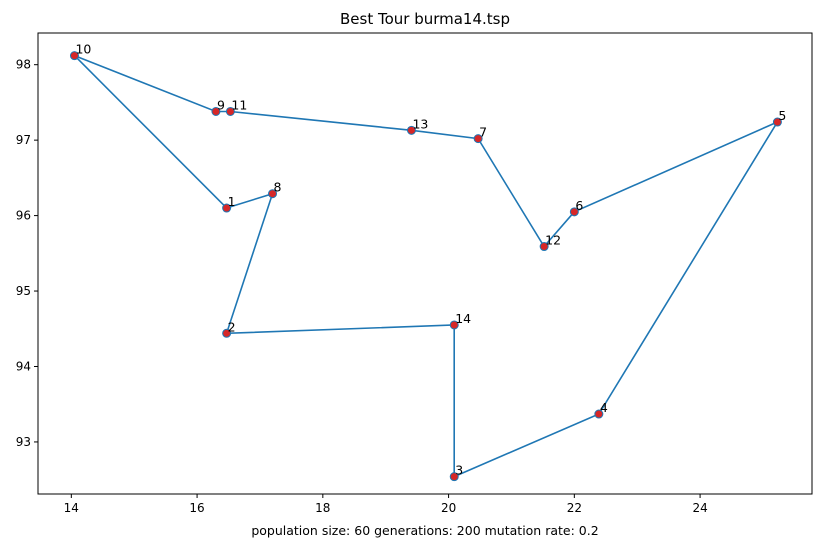 This screenshot has width=822, height=551. Describe the element at coordinates (221, 104) in the screenshot. I see `city-label: 9` at that location.